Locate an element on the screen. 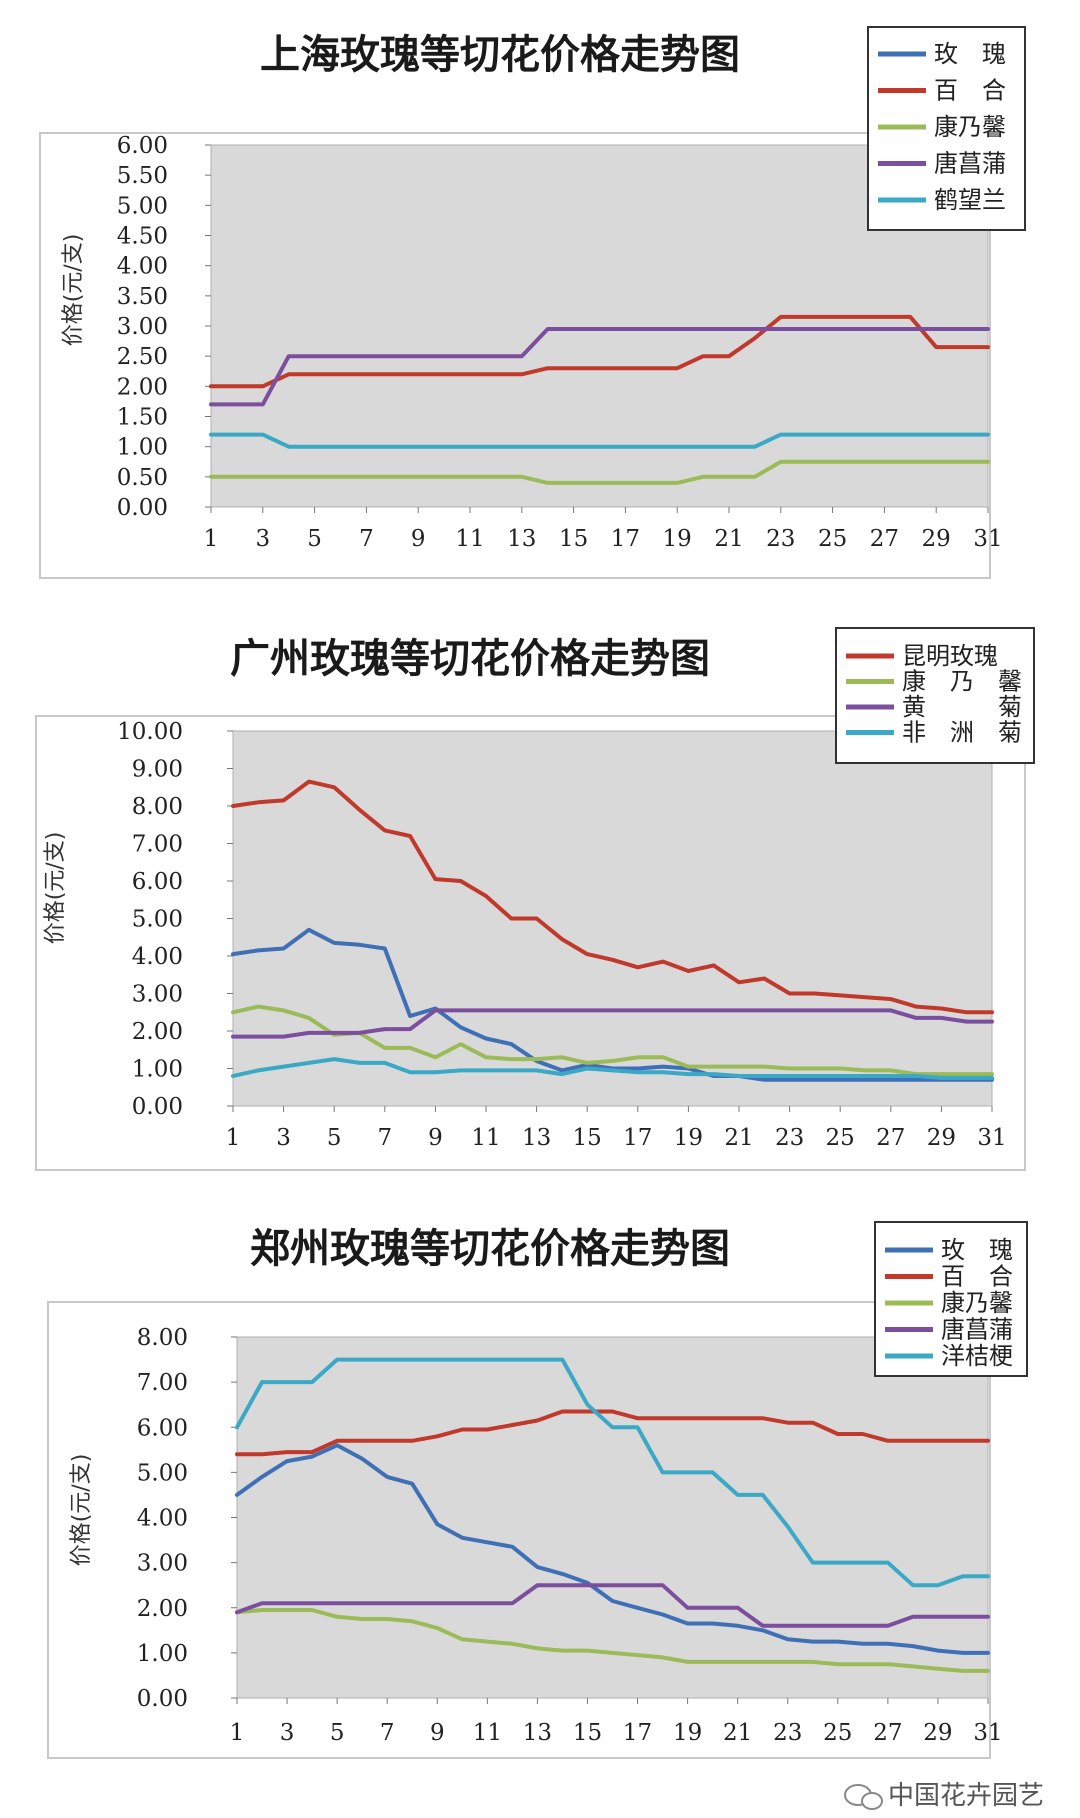  watermark: 中国花卉园艺 is located at coordinates (944, 1796).